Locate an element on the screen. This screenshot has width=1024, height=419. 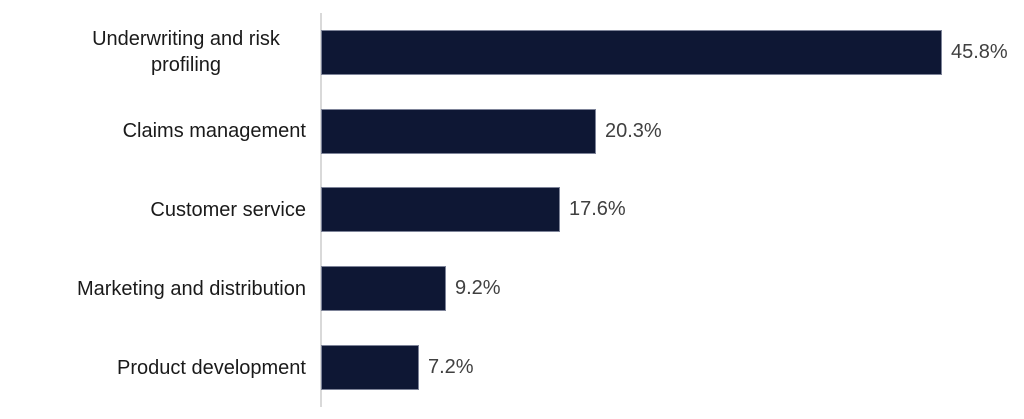
category-label-cell: Customer service is located at coordinates (160, 210).